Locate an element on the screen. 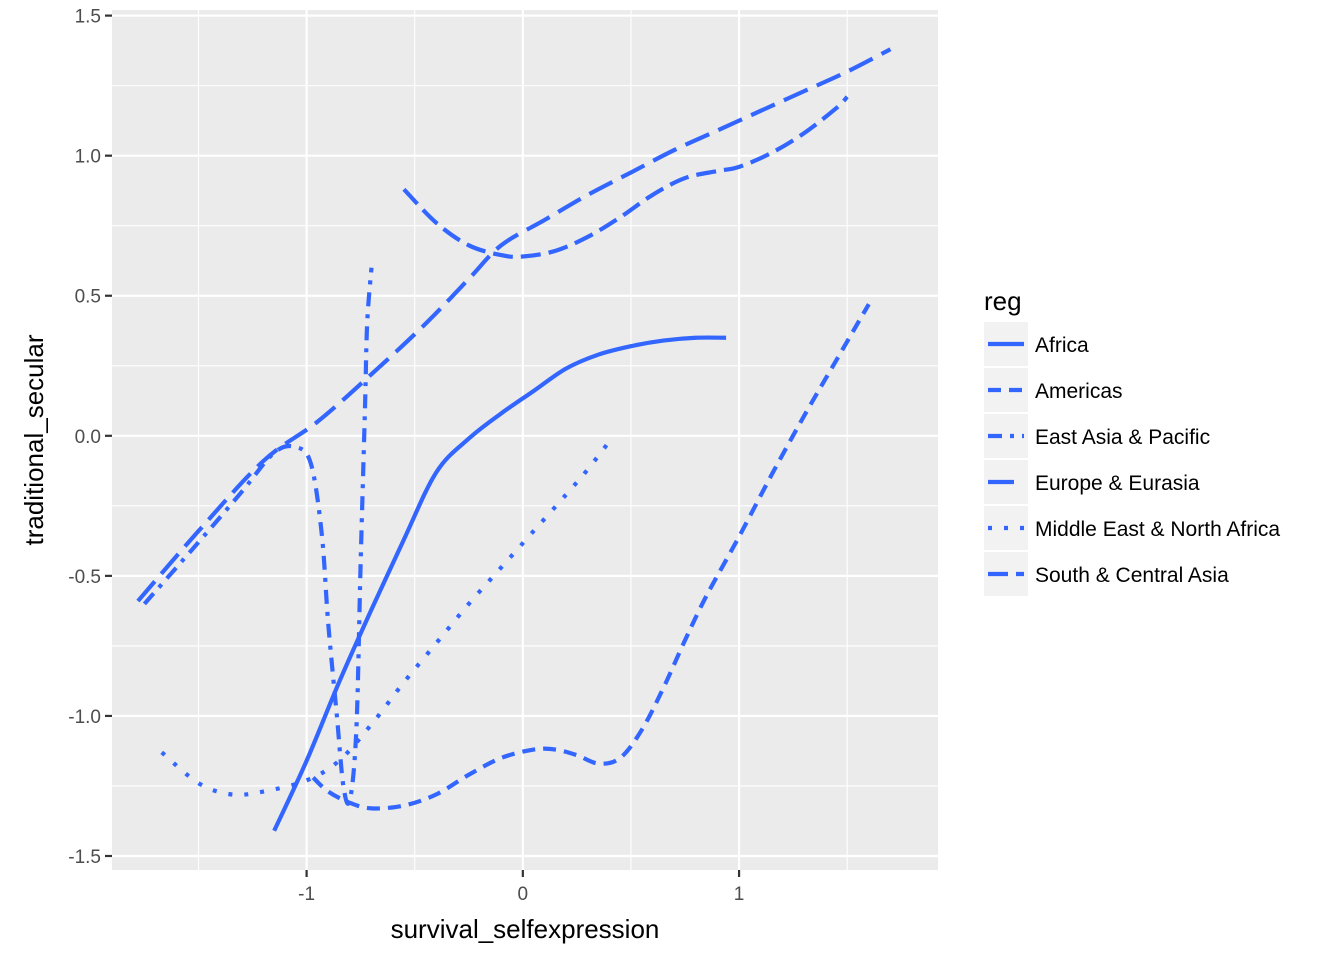  legend-label-east-asia-and-pacific: East Asia & Pacific is located at coordinates (1122, 437).